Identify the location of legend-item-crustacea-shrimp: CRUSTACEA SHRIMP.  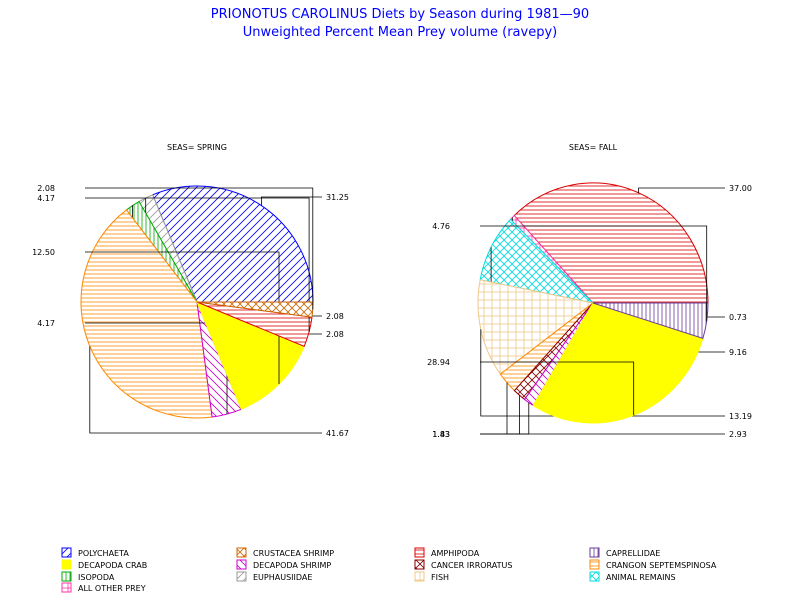
(285, 552).